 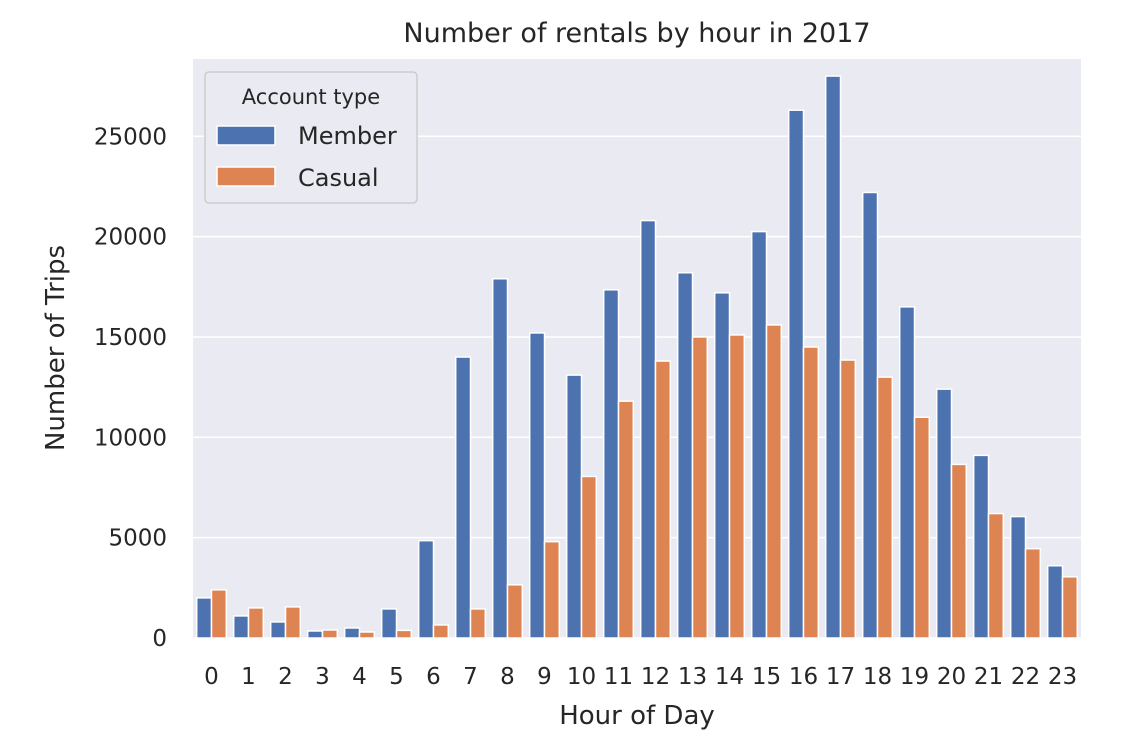 I want to click on y-tick-label: 25000, so click(x=130, y=137).